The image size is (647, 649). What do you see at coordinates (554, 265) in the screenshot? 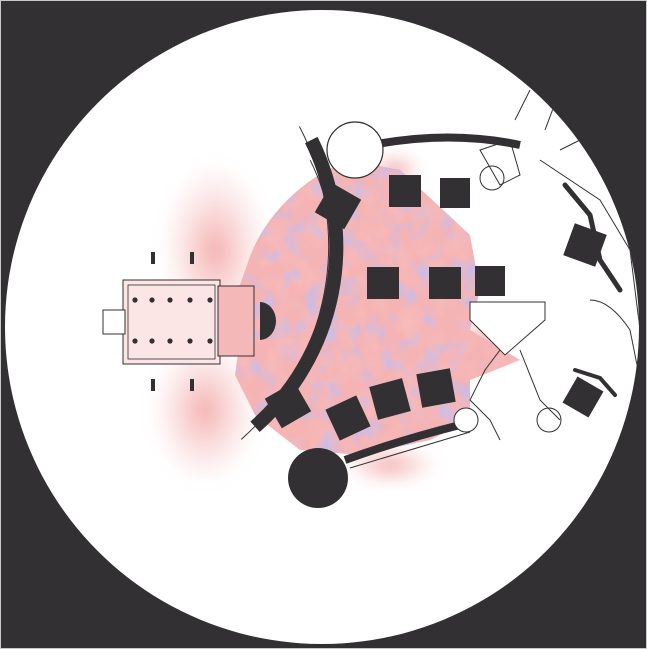
I see `urban-outline` at bounding box center [554, 265].